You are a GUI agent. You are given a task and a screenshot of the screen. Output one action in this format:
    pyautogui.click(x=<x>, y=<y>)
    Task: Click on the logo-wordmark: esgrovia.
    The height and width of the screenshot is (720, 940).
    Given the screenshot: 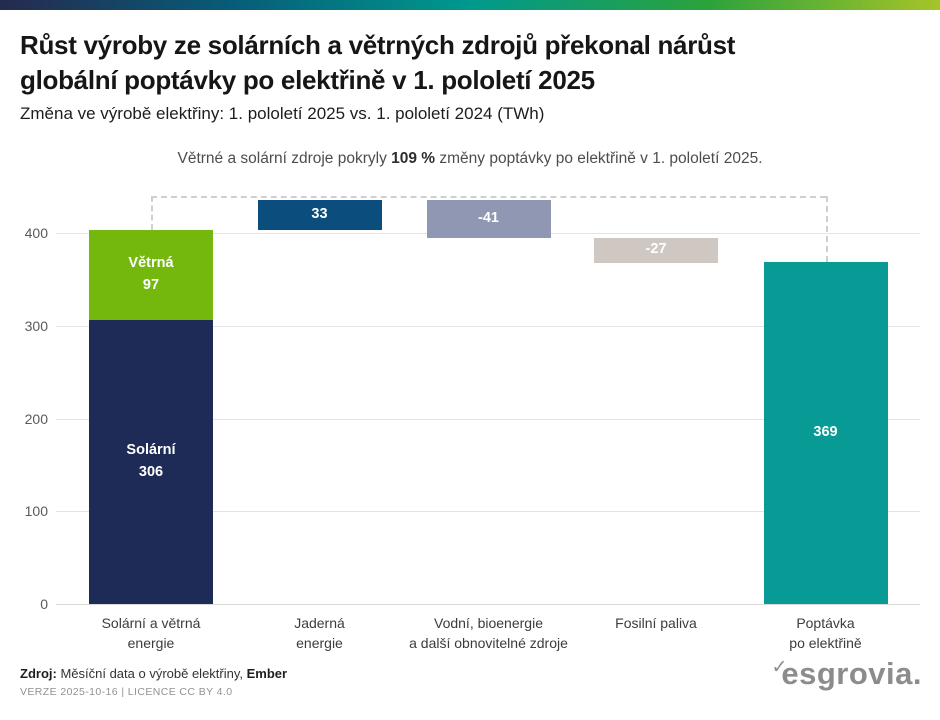 What is the action you would take?
    pyautogui.click(x=851, y=673)
    